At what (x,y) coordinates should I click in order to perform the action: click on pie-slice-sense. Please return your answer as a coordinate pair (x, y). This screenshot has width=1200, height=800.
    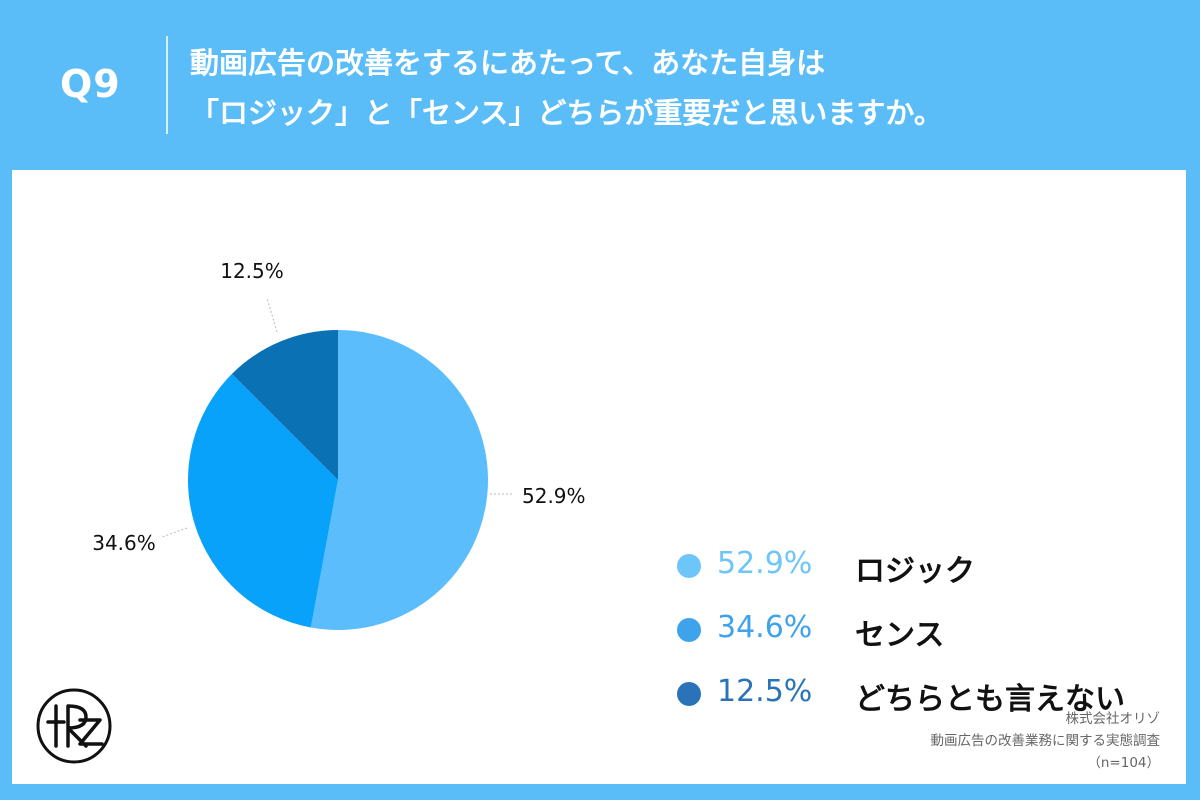
    Looking at the image, I should click on (263, 500).